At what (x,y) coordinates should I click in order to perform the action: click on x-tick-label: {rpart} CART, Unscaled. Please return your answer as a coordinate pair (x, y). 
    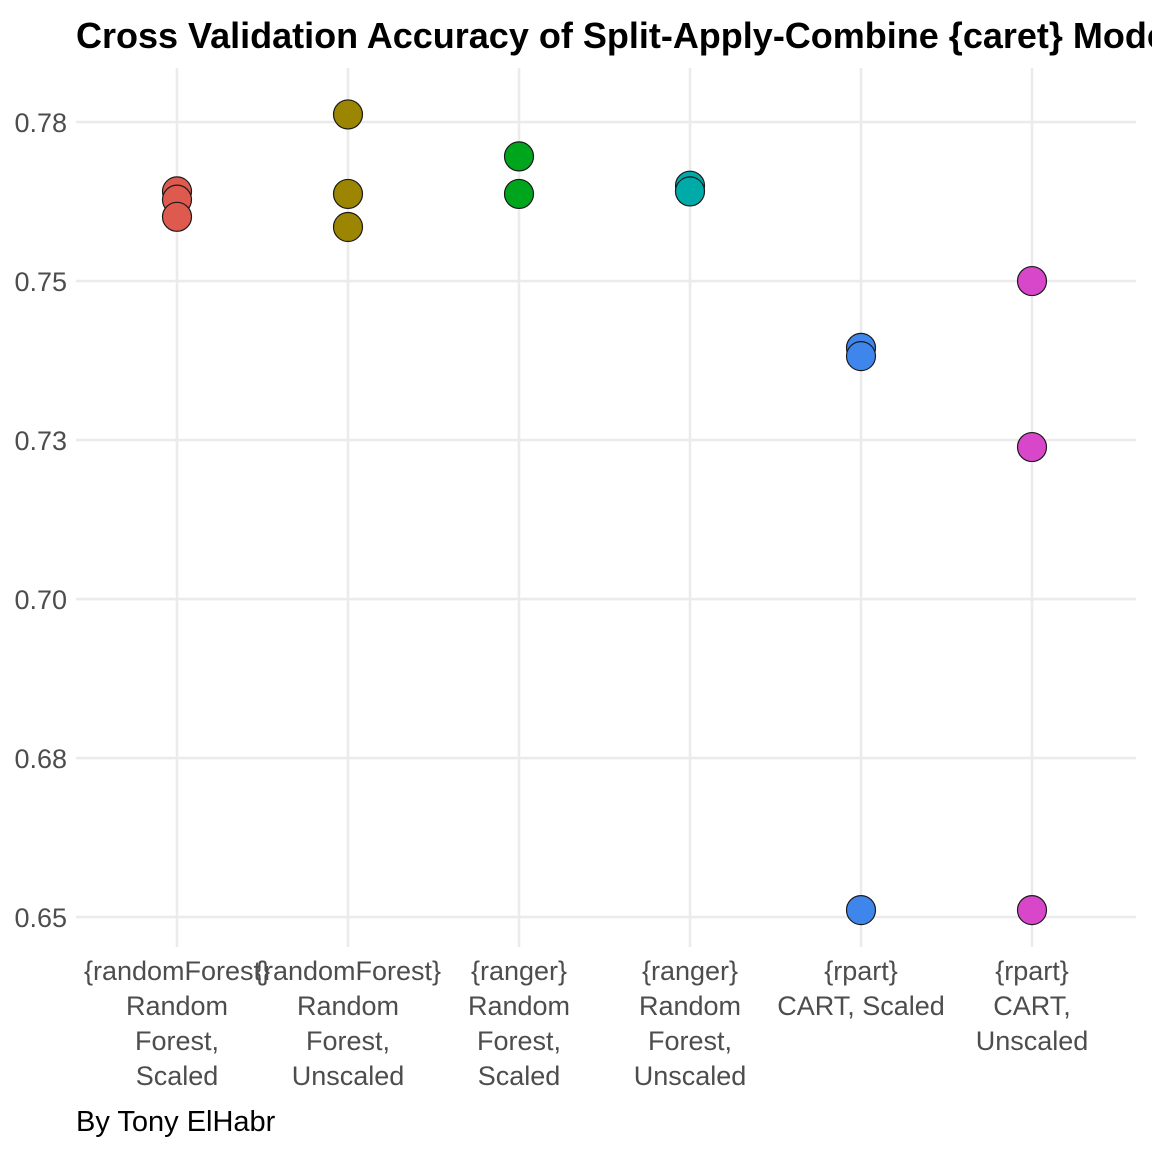
    Looking at the image, I should click on (1032, 1006).